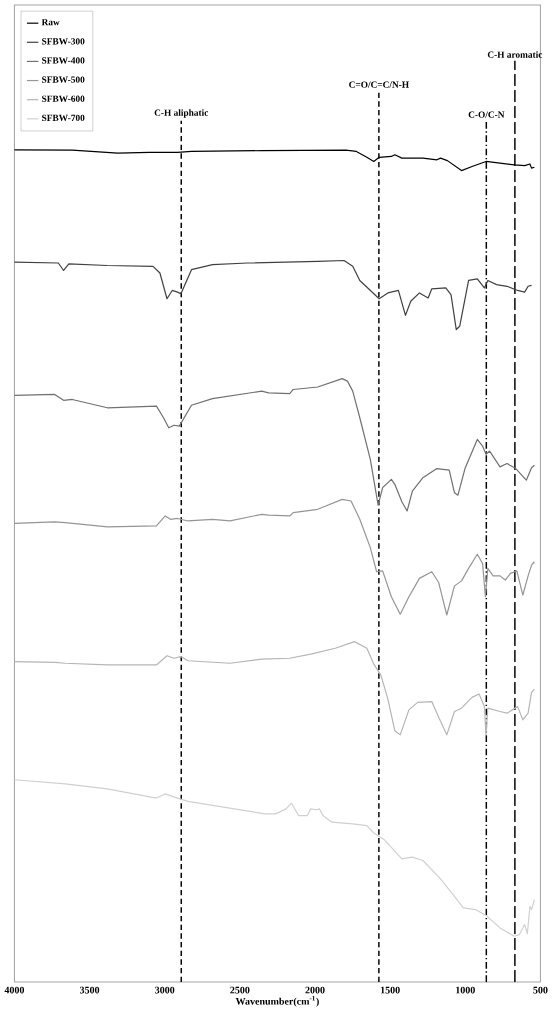 The height and width of the screenshot is (1015, 552). I want to click on legend-label: SFBW-600, so click(63, 98).